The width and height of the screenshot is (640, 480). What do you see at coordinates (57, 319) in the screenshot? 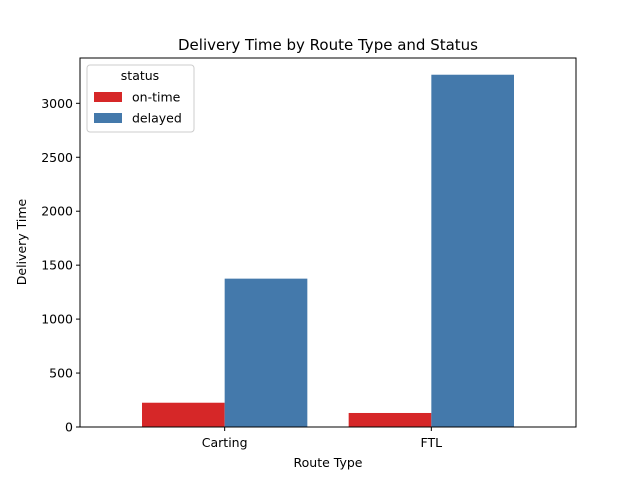
I see `y-tick-label: 1000` at bounding box center [57, 319].